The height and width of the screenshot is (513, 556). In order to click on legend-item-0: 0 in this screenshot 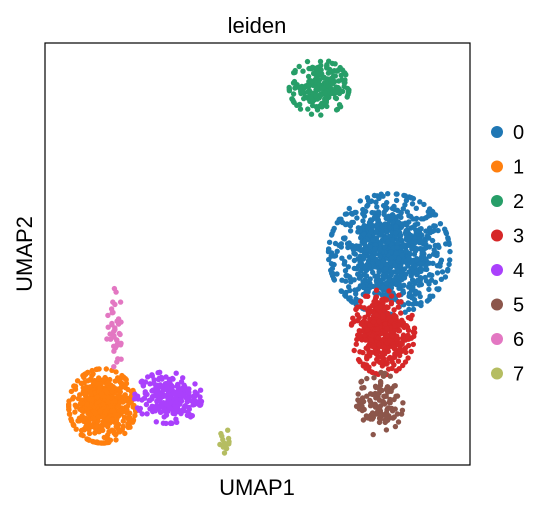, I will do `click(507, 133)`.